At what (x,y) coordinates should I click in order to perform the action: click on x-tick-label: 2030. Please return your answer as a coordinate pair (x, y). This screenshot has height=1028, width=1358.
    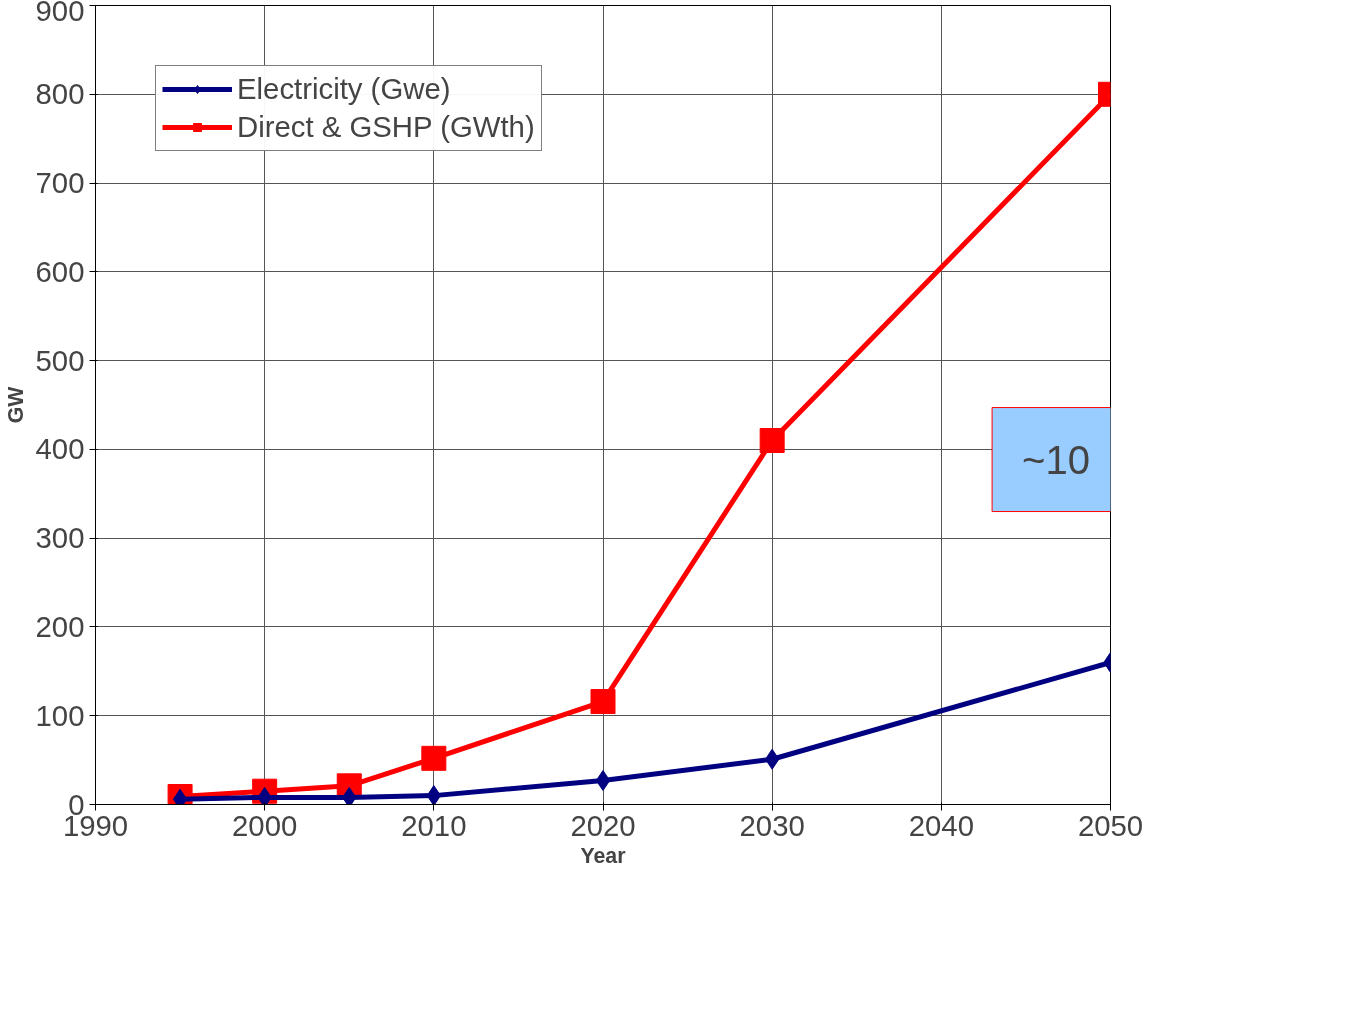
    Looking at the image, I should click on (772, 825).